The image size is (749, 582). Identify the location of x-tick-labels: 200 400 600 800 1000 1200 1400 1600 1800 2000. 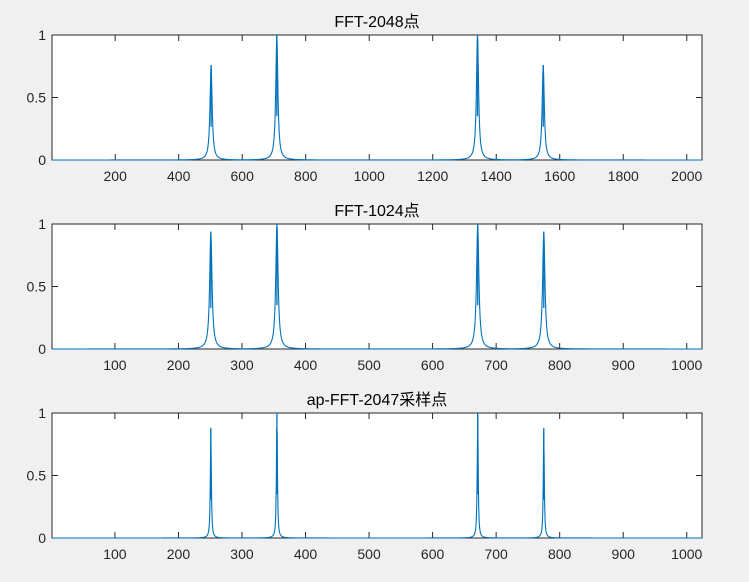
(403, 176).